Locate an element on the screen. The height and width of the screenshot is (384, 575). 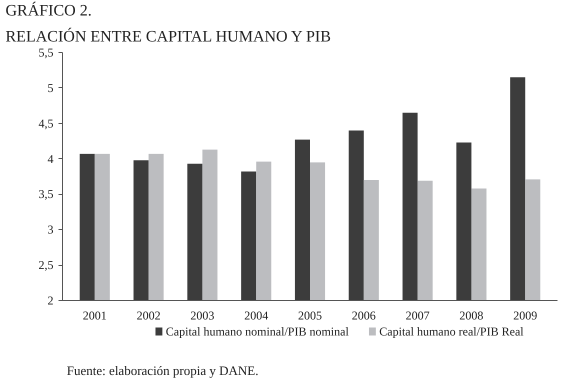
y-tick-label: 3 is located at coordinates (51, 229).